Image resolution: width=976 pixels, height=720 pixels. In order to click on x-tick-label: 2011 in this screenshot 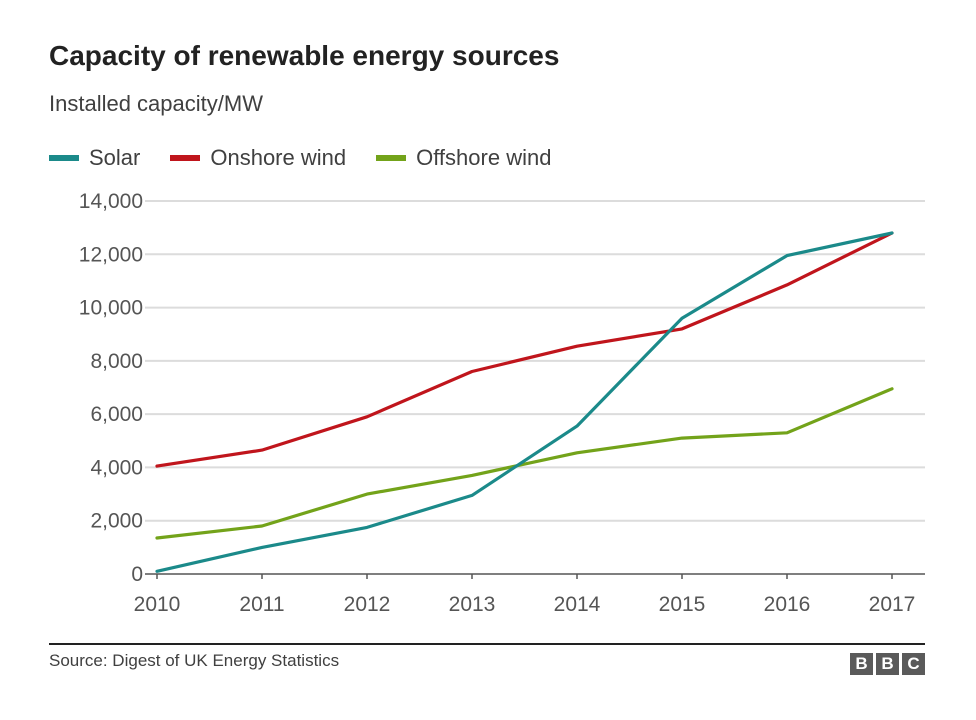, I will do `click(261, 604)`.